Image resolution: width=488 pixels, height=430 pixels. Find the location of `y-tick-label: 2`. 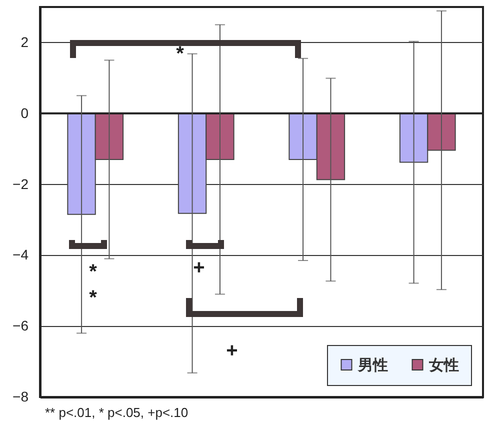

y-tick-label: 2 is located at coordinates (24, 42).